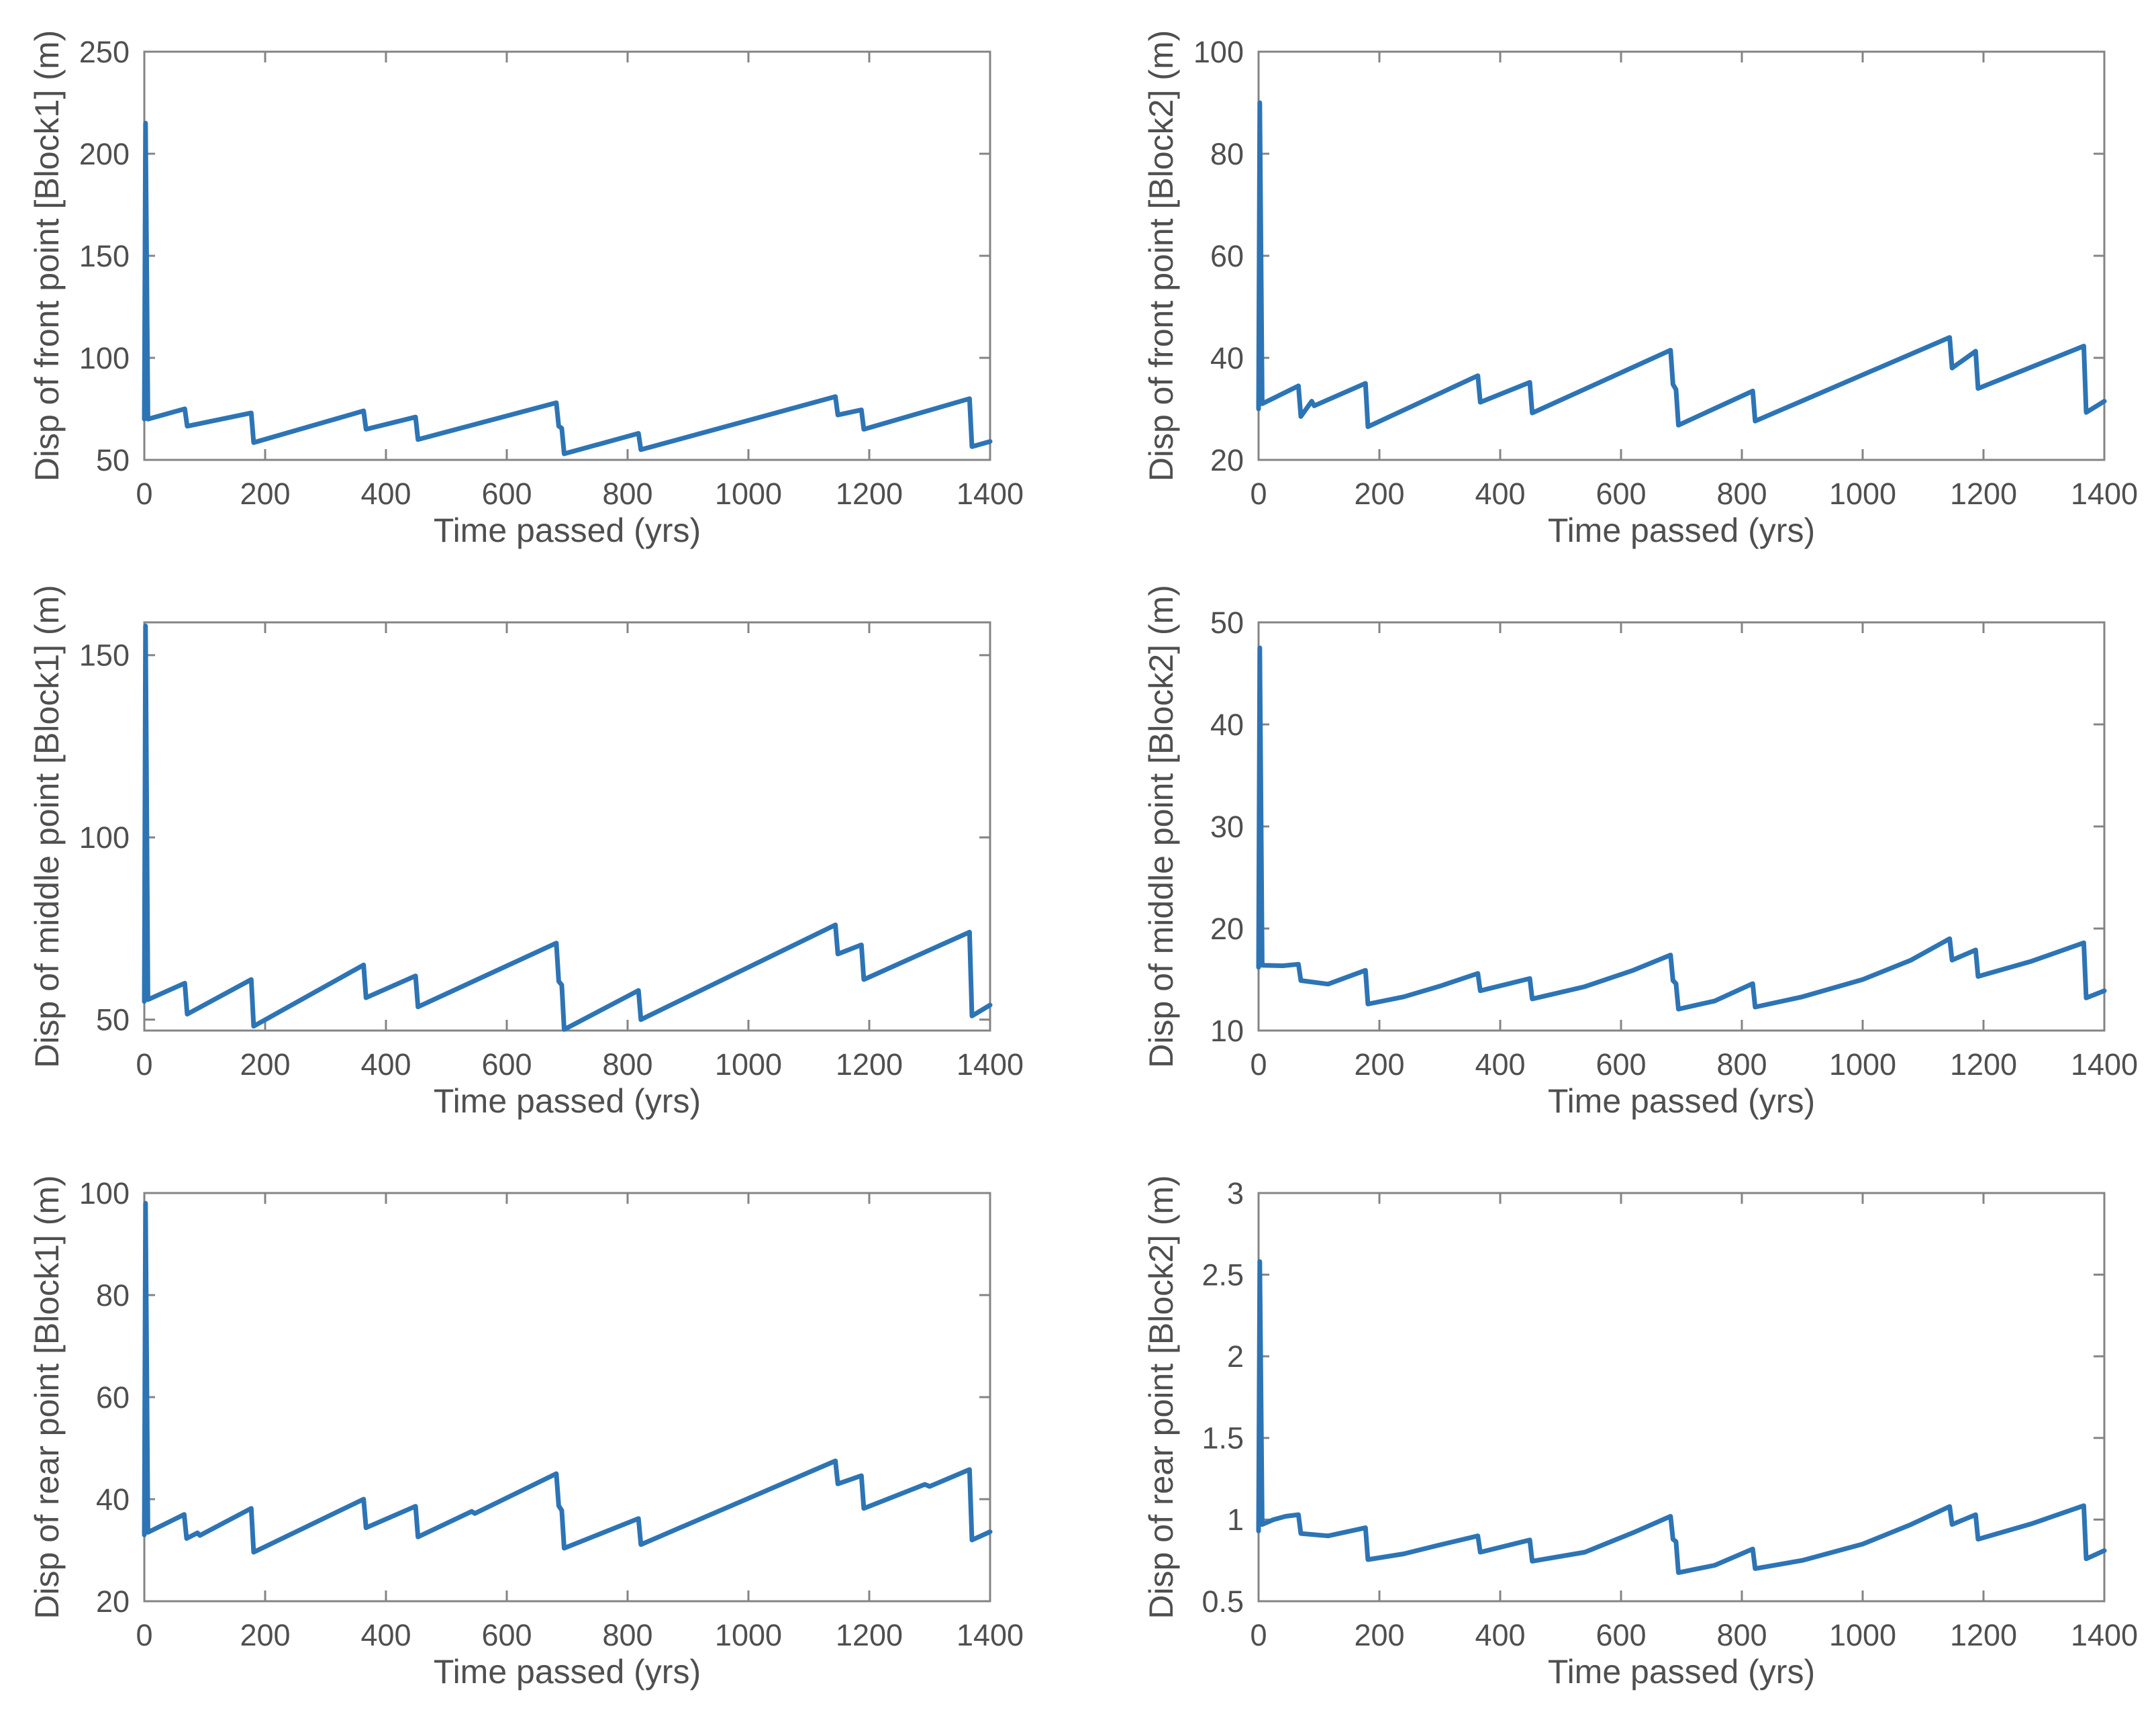  I want to click on y-axis-label: Disp of front point [Block2] (m), so click(1161, 255).